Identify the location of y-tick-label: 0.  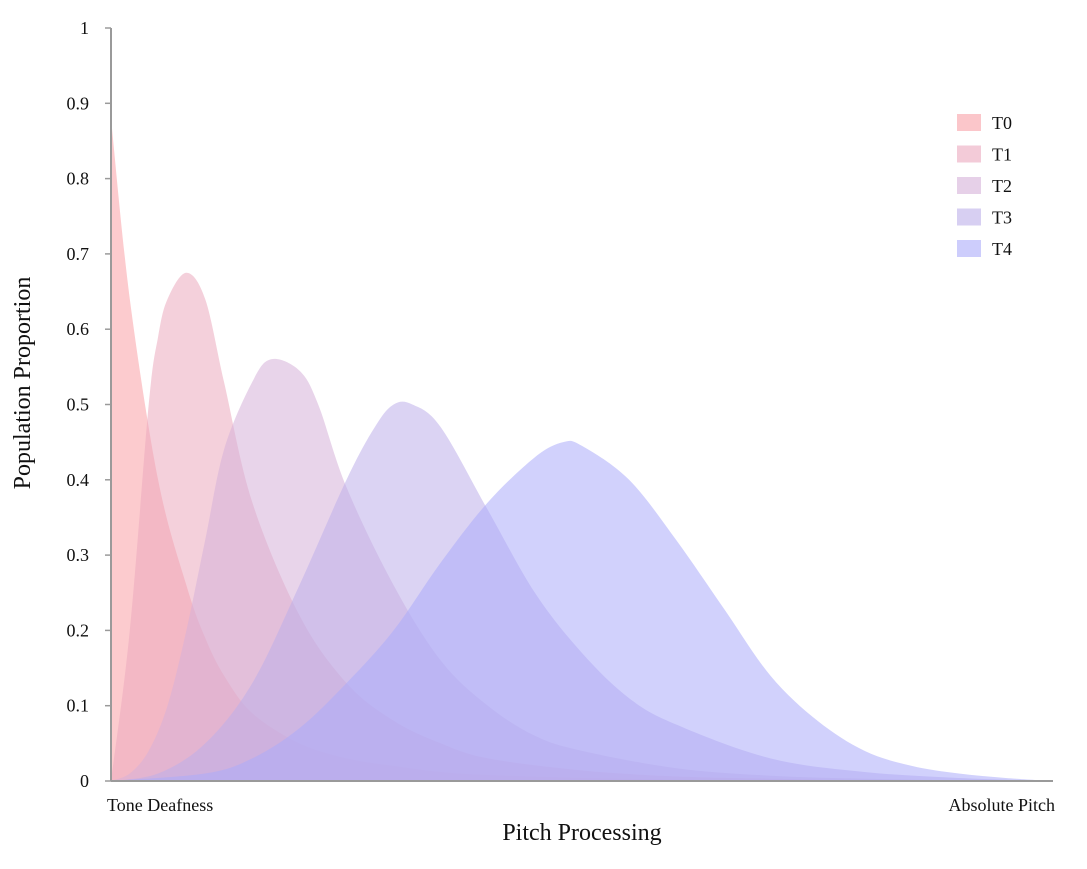
(84, 781).